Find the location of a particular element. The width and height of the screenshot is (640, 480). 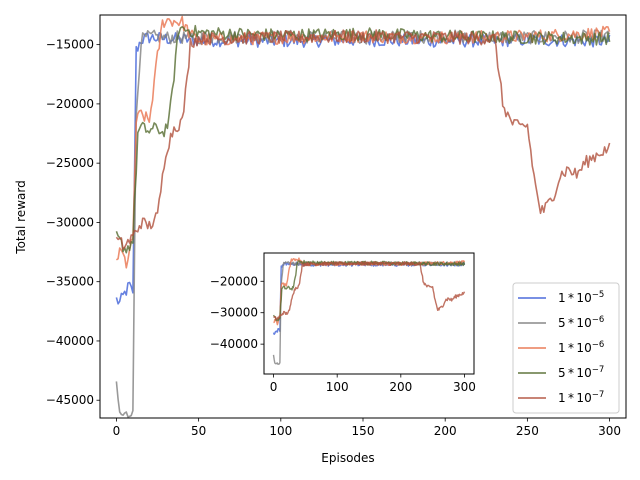

inset-plot-frame is located at coordinates (369, 313).